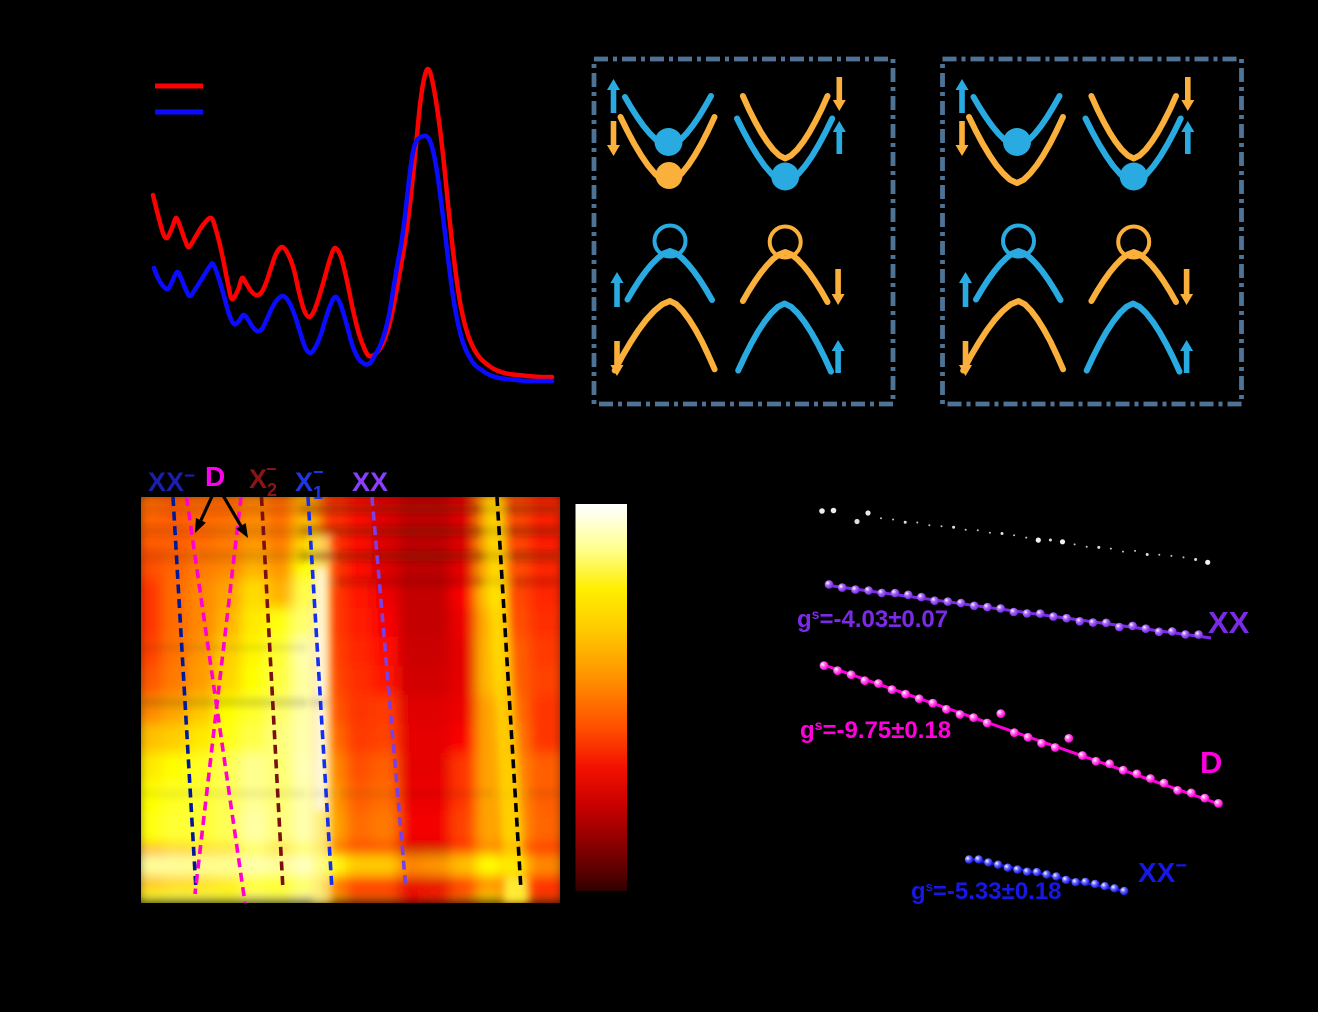 The height and width of the screenshot is (1012, 1318). Describe the element at coordinates (309, 482) in the screenshot. I see `svg-text: X1−` at that location.